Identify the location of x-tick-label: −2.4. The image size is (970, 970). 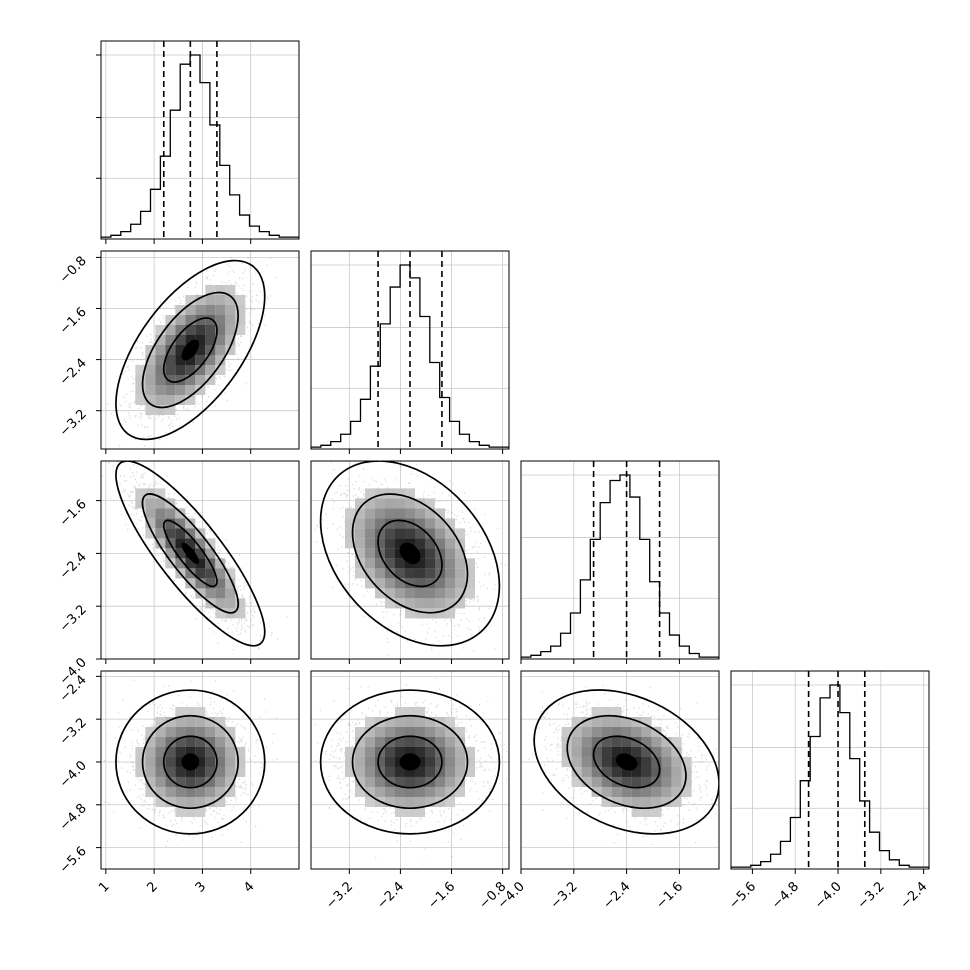
(914, 895).